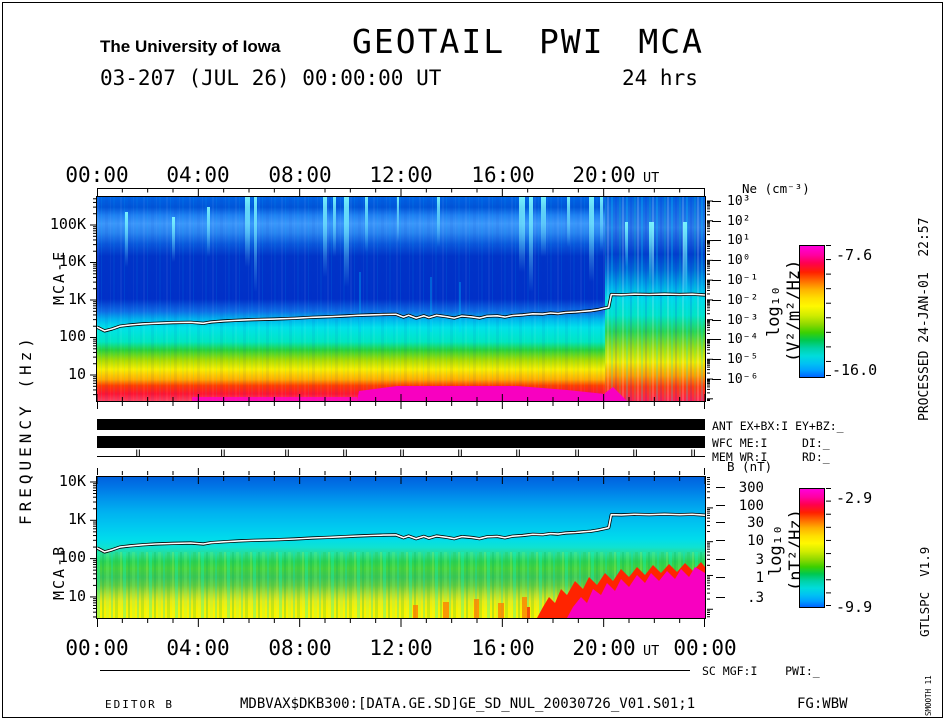 The height and width of the screenshot is (720, 945). I want to click on mem-status-label: MEM WR:I RD:_, so click(771, 457).